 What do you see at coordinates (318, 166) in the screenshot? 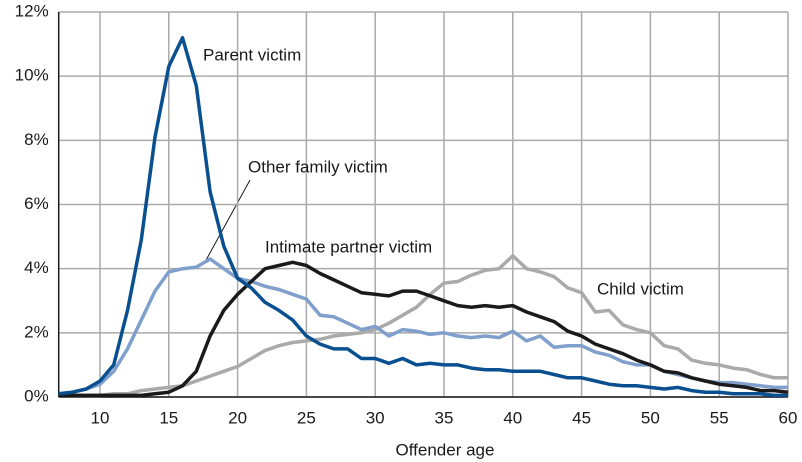
I see `series-label: Other family victim` at bounding box center [318, 166].